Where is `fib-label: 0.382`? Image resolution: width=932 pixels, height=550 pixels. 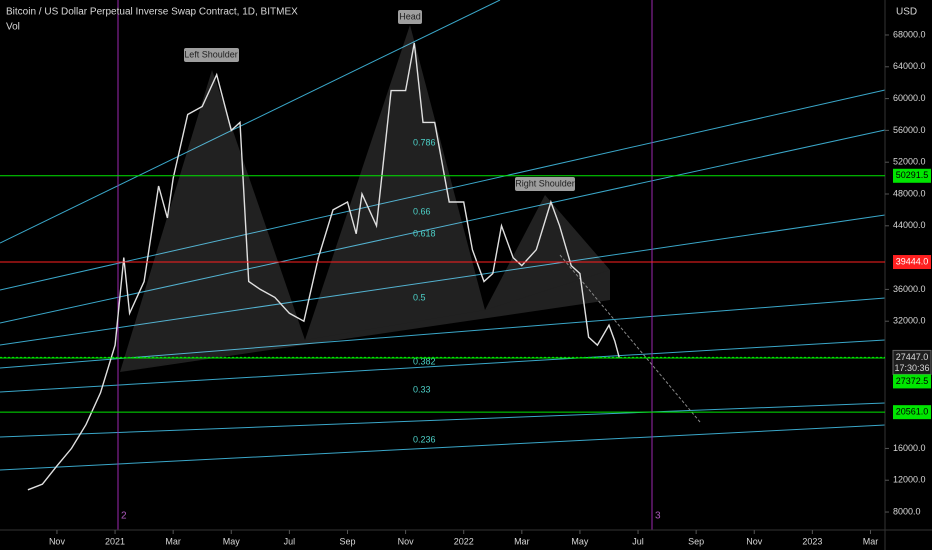 fib-label: 0.382 is located at coordinates (424, 361).